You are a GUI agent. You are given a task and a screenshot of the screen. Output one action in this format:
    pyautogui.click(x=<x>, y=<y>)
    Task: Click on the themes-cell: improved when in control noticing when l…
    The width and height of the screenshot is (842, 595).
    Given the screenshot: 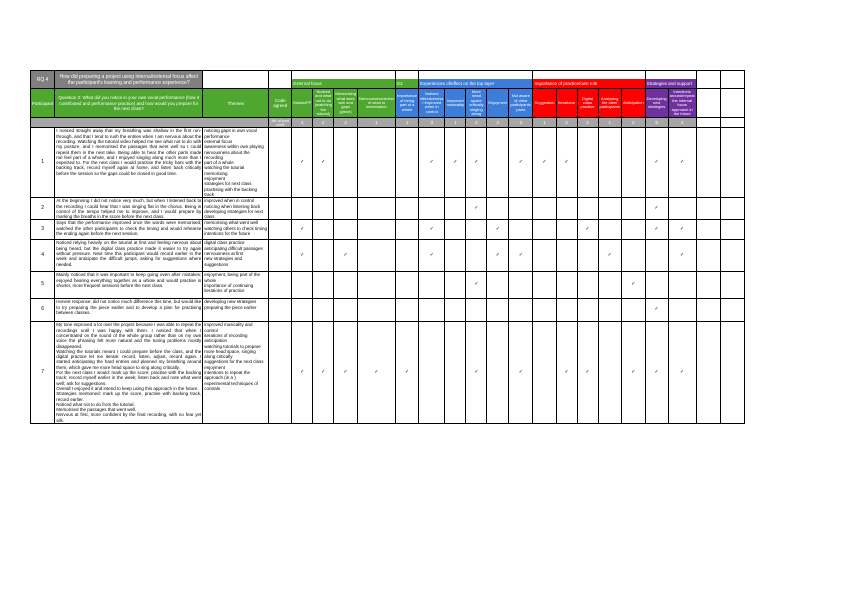 What is the action you would take?
    pyautogui.click(x=236, y=209)
    